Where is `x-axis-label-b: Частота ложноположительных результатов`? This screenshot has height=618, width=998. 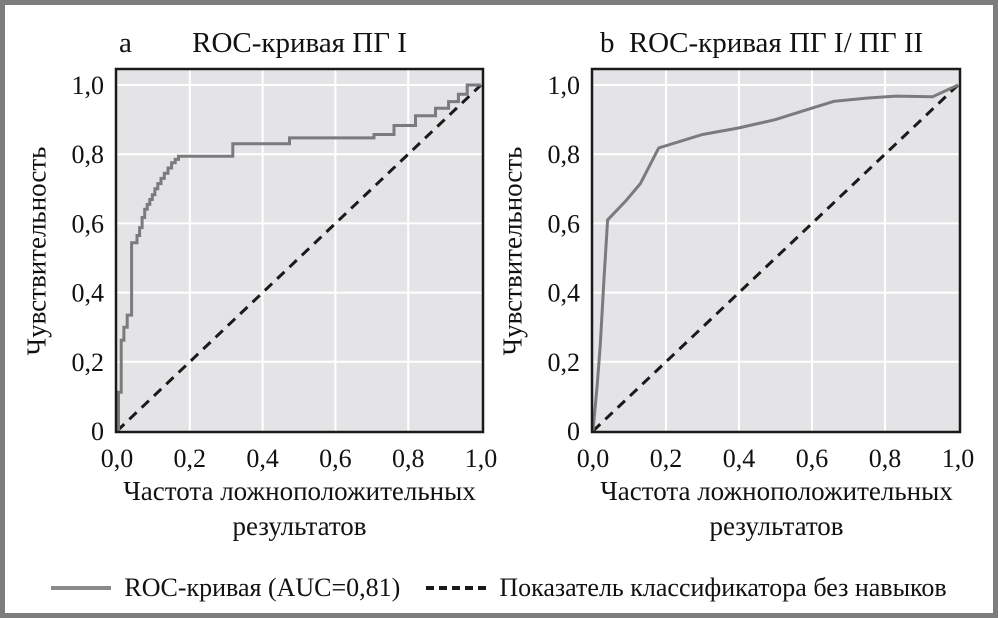 x-axis-label-b: Частота ложноположительных результатов is located at coordinates (776, 508).